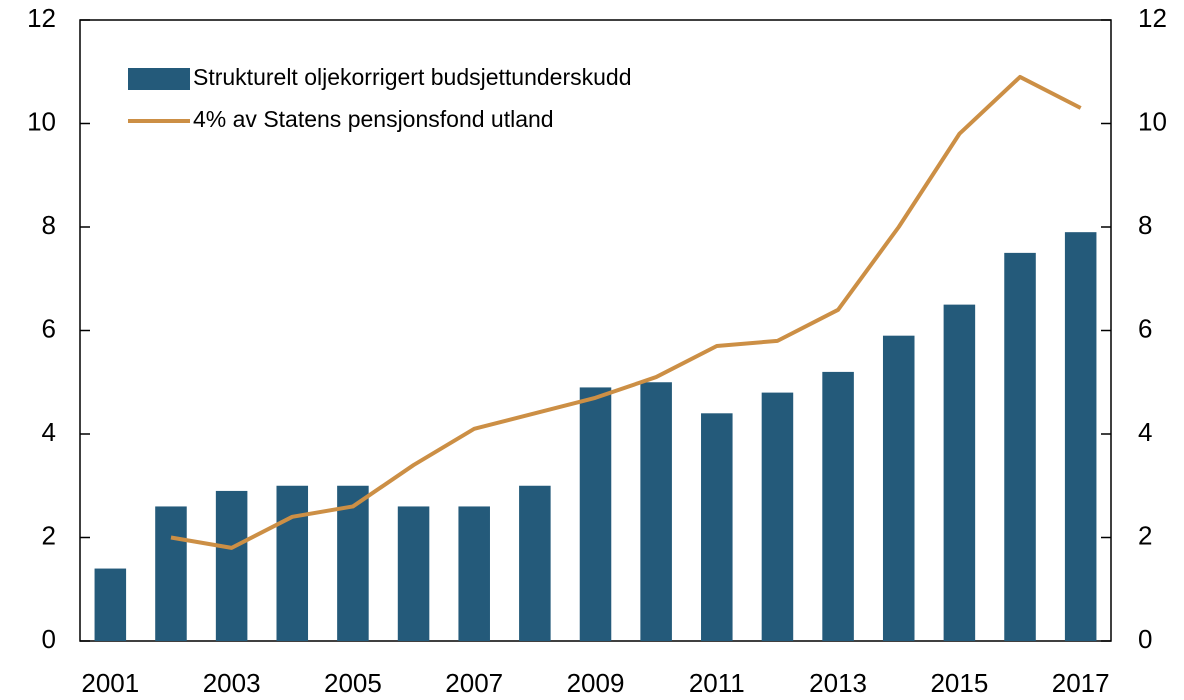 This screenshot has width=1184, height=700. Describe the element at coordinates (41, 18) in the screenshot. I see `y-tick-label: 12` at that location.